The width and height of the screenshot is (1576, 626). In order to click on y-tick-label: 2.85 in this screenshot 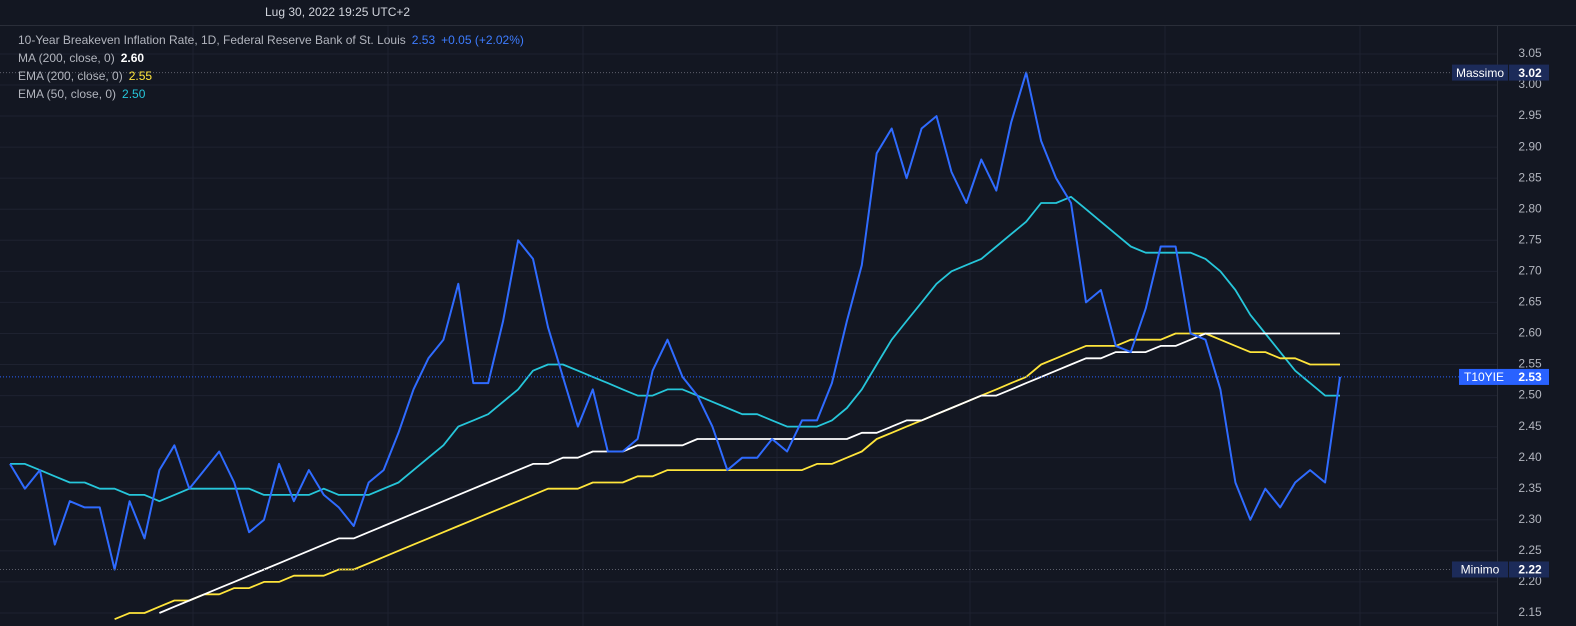, I will do `click(1530, 177)`.